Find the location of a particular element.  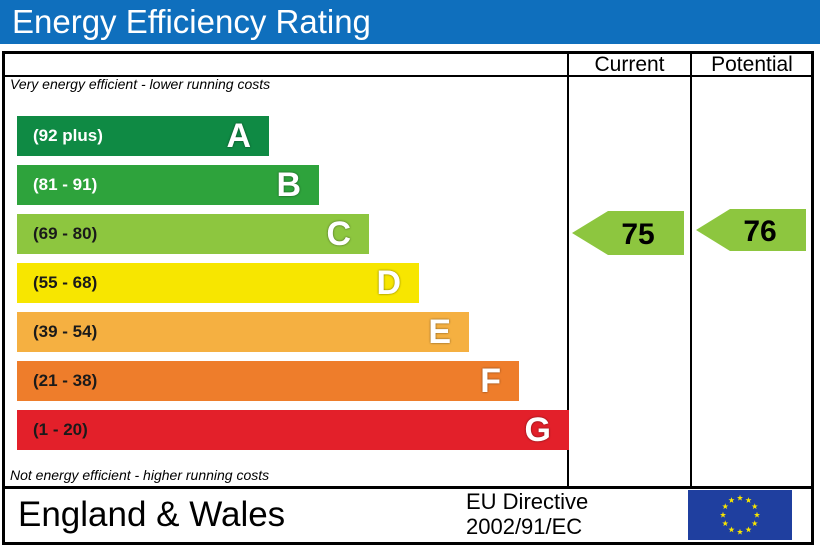

current-rating-arrow: 75 is located at coordinates (628, 233).